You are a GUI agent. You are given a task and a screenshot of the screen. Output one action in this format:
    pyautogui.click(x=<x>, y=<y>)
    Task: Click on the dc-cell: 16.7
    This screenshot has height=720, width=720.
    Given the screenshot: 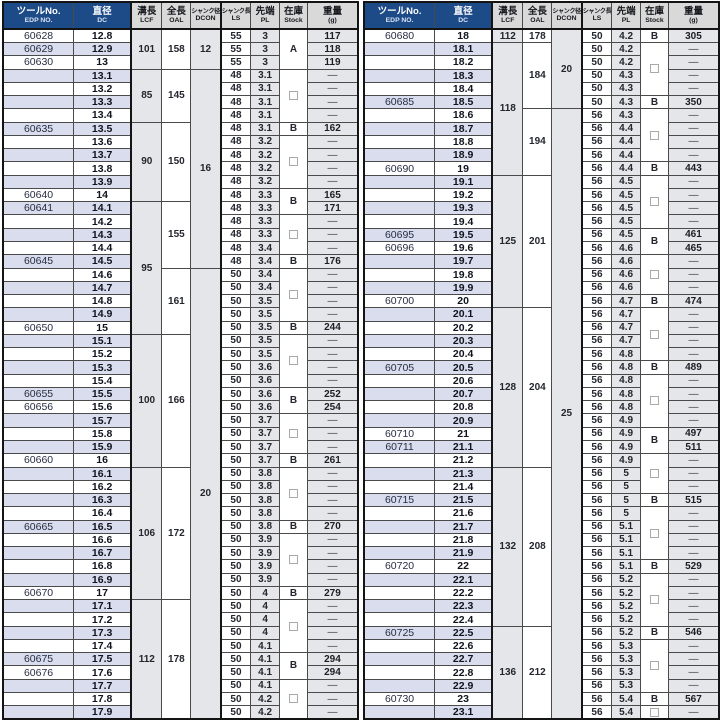 What is the action you would take?
    pyautogui.click(x=103, y=553)
    